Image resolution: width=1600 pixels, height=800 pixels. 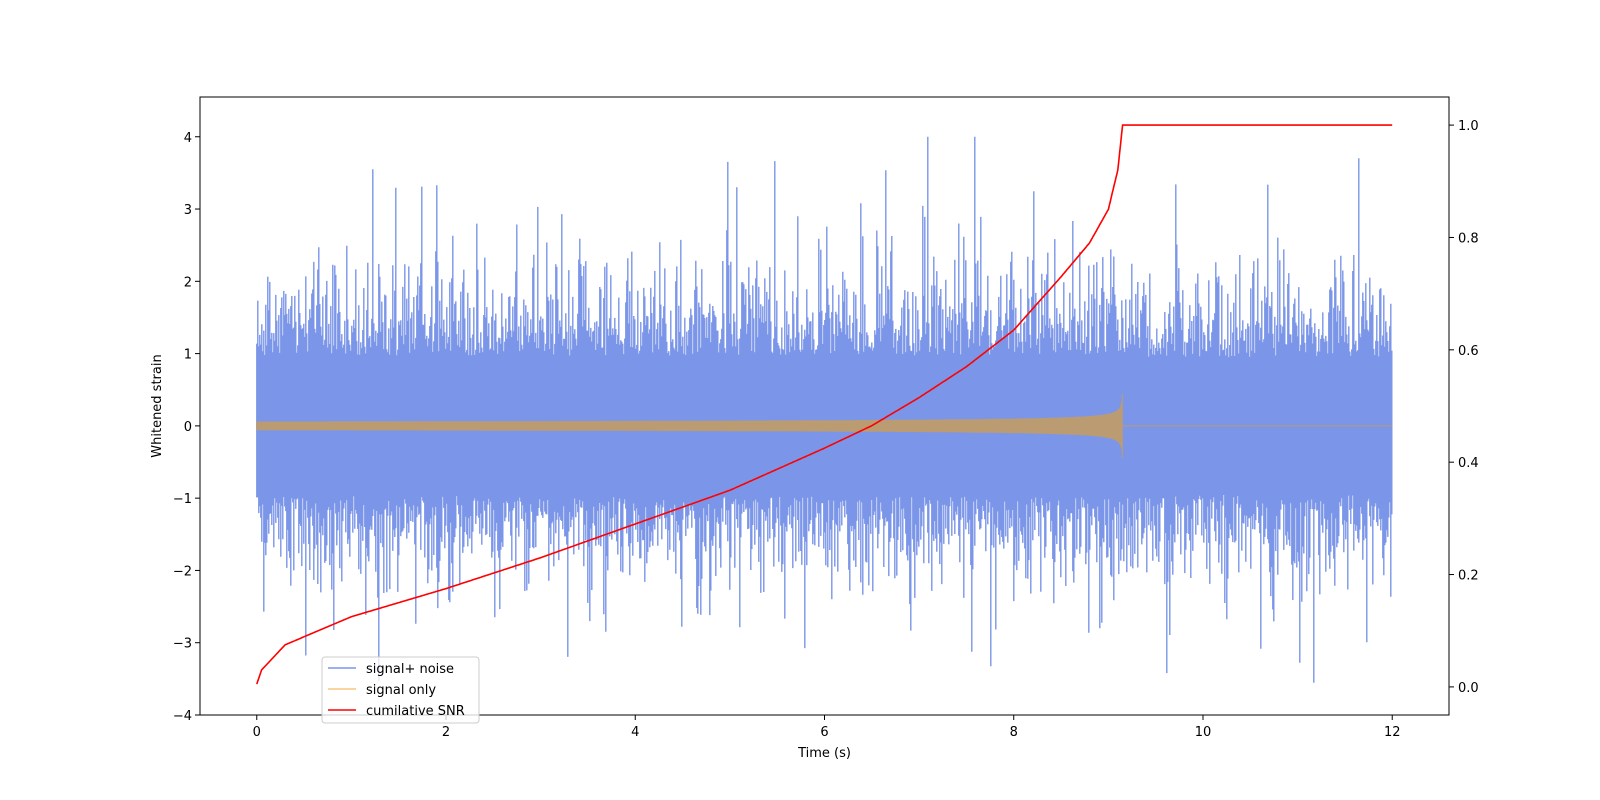 What do you see at coordinates (257, 732) in the screenshot?
I see `x-tick-label: 0` at bounding box center [257, 732].